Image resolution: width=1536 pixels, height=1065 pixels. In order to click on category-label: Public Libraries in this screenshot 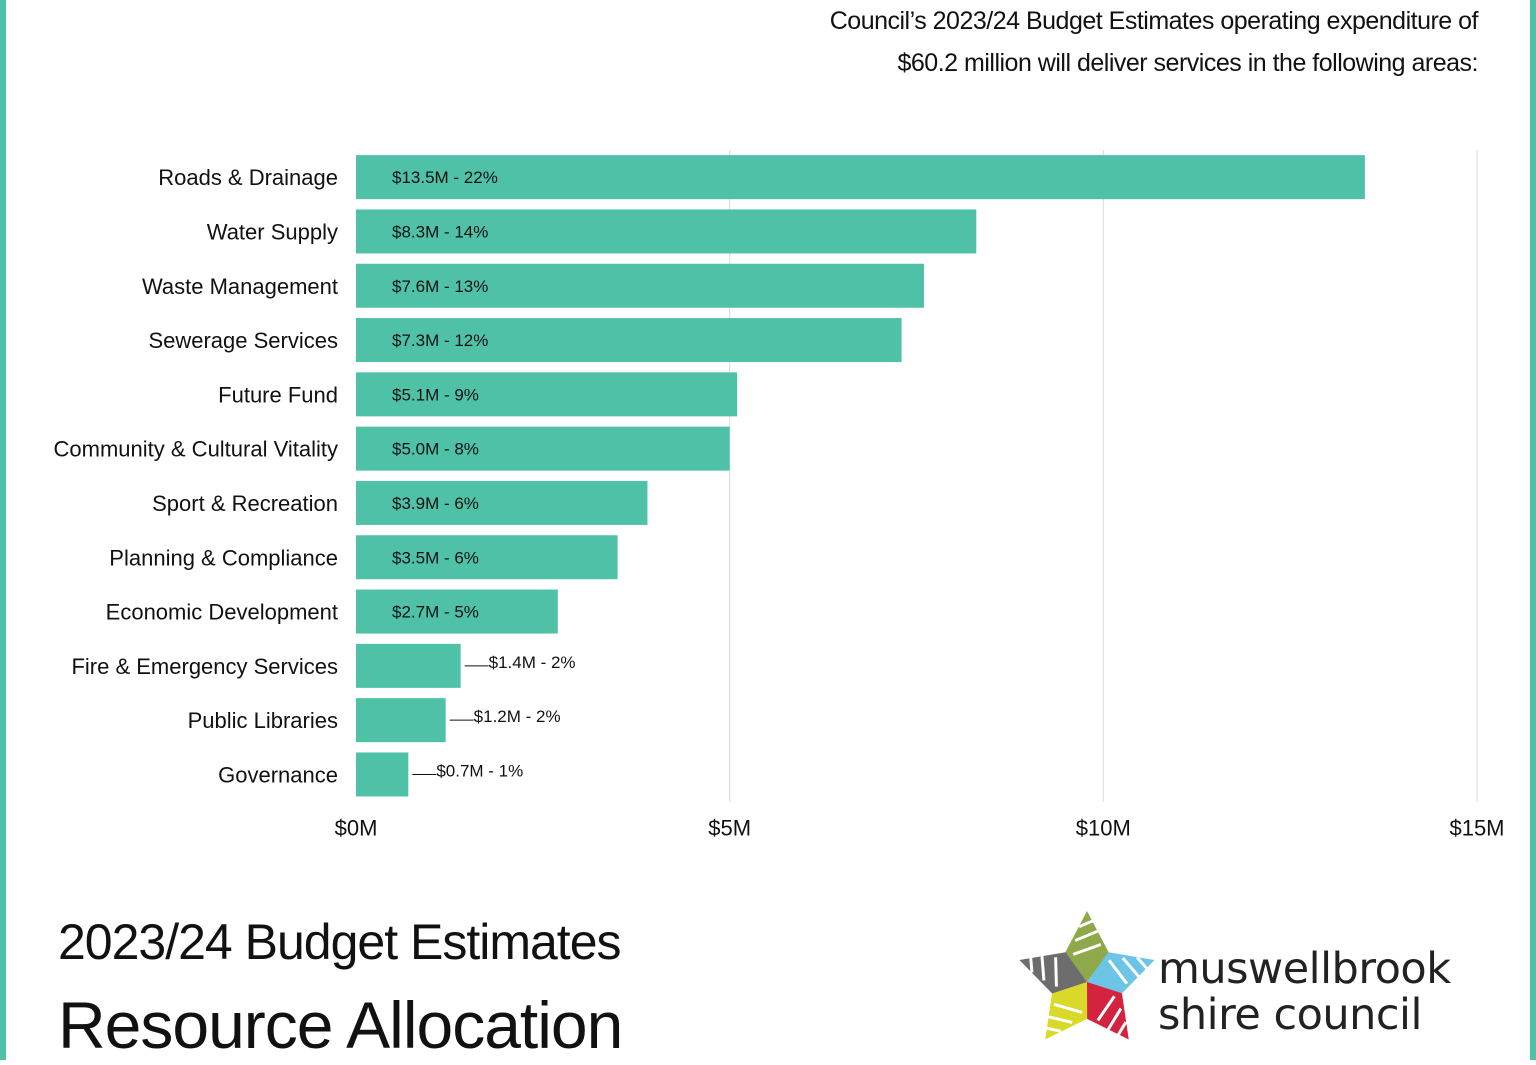, I will do `click(263, 720)`.